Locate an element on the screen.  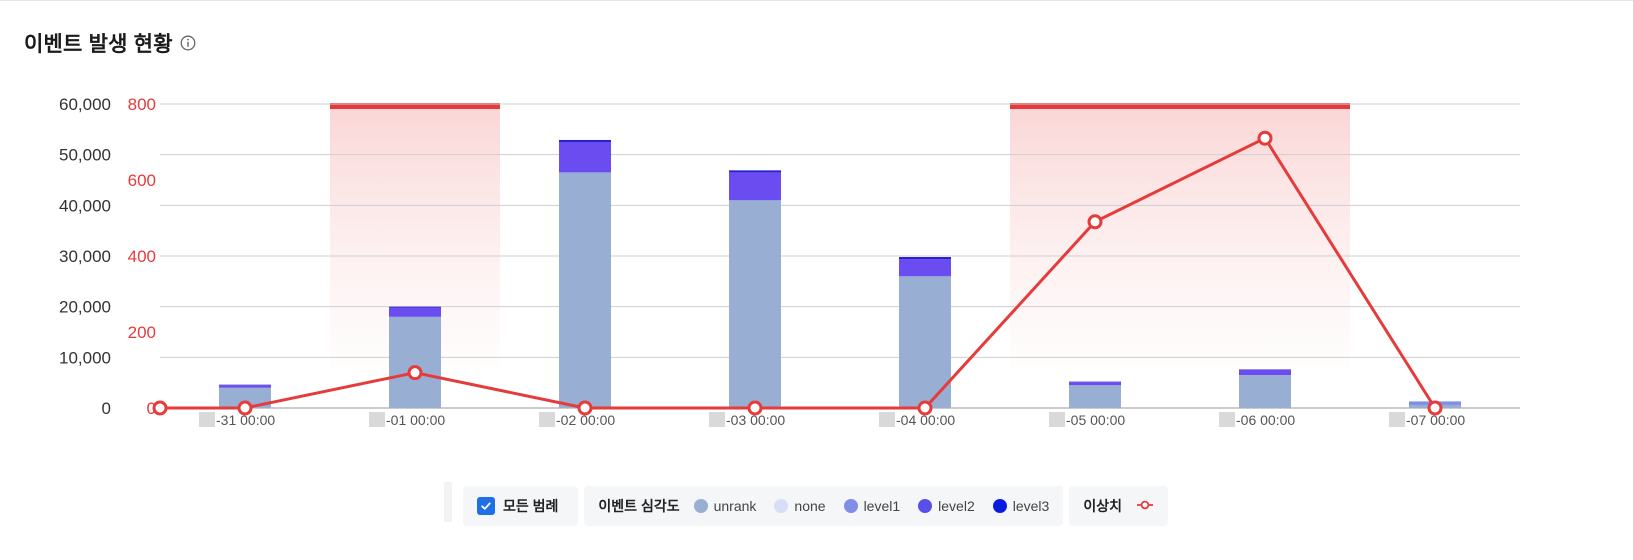
x-tick-label: -03 00:00 is located at coordinates (755, 420).